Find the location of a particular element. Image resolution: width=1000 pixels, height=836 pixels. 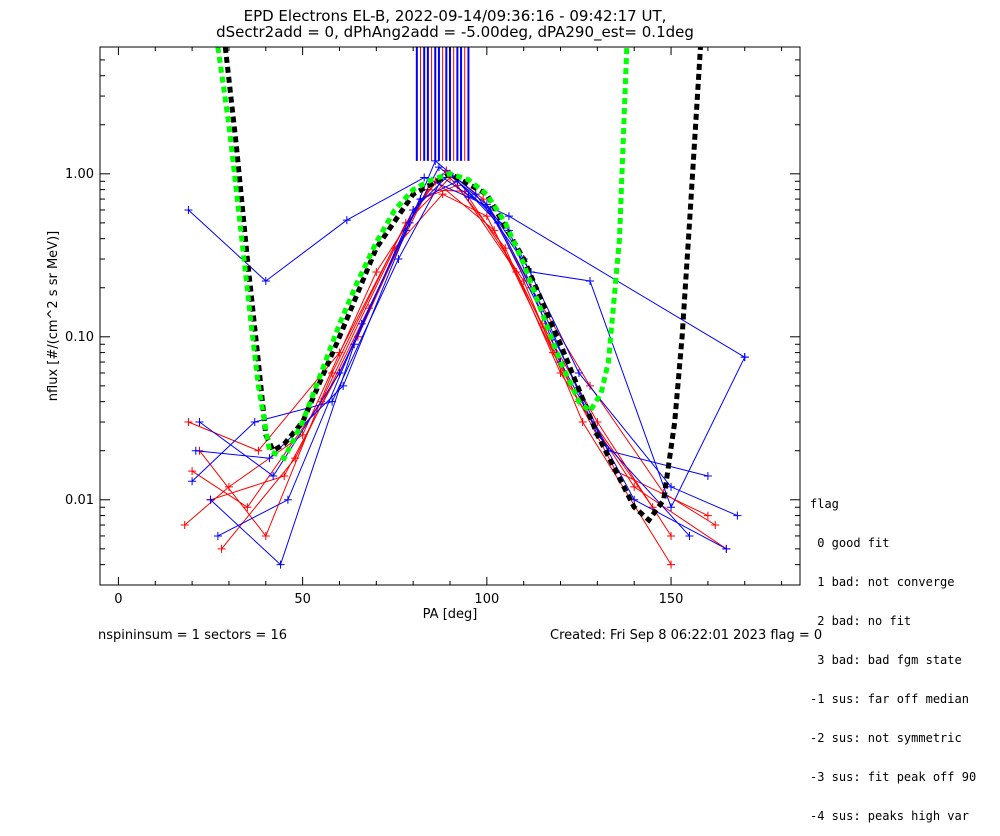

flag-legend-item: 3 bad: bad fgm state is located at coordinates (886, 660).